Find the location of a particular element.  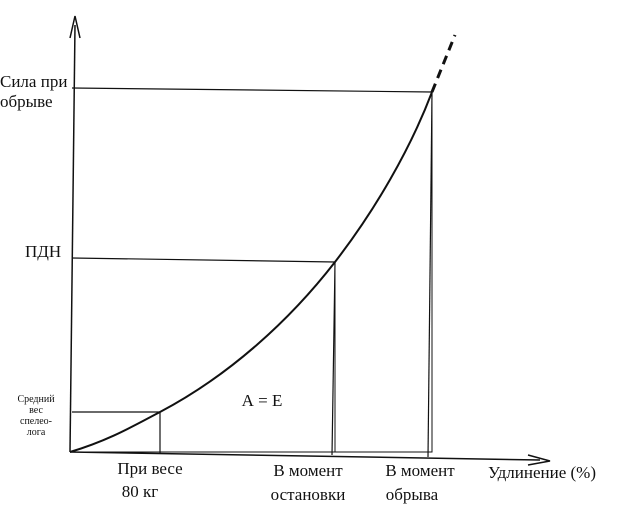

label: При весе is located at coordinates (149, 468).